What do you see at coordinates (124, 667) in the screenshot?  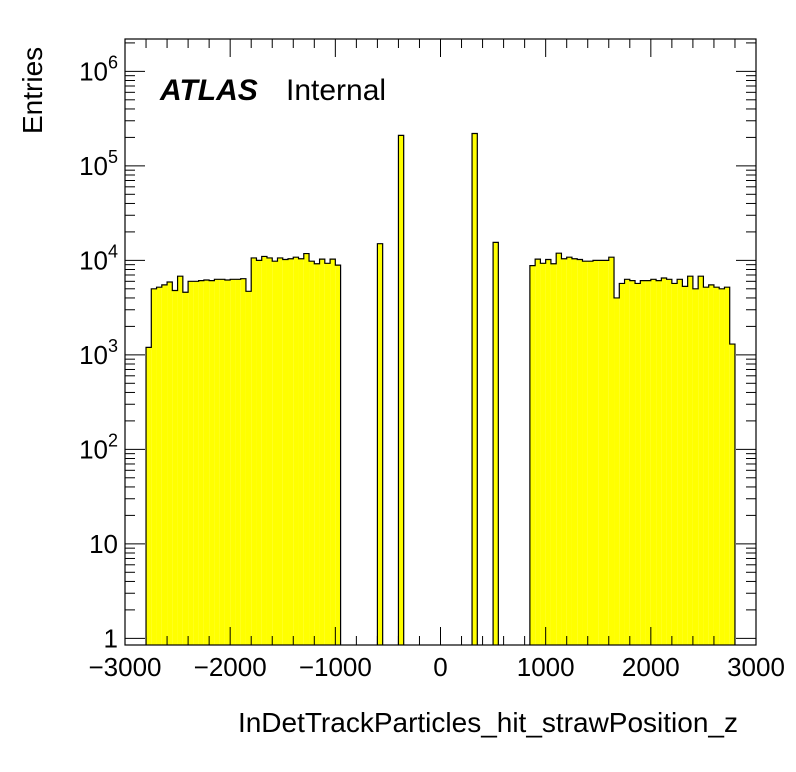 I see `x-tick-label: −3000` at bounding box center [124, 667].